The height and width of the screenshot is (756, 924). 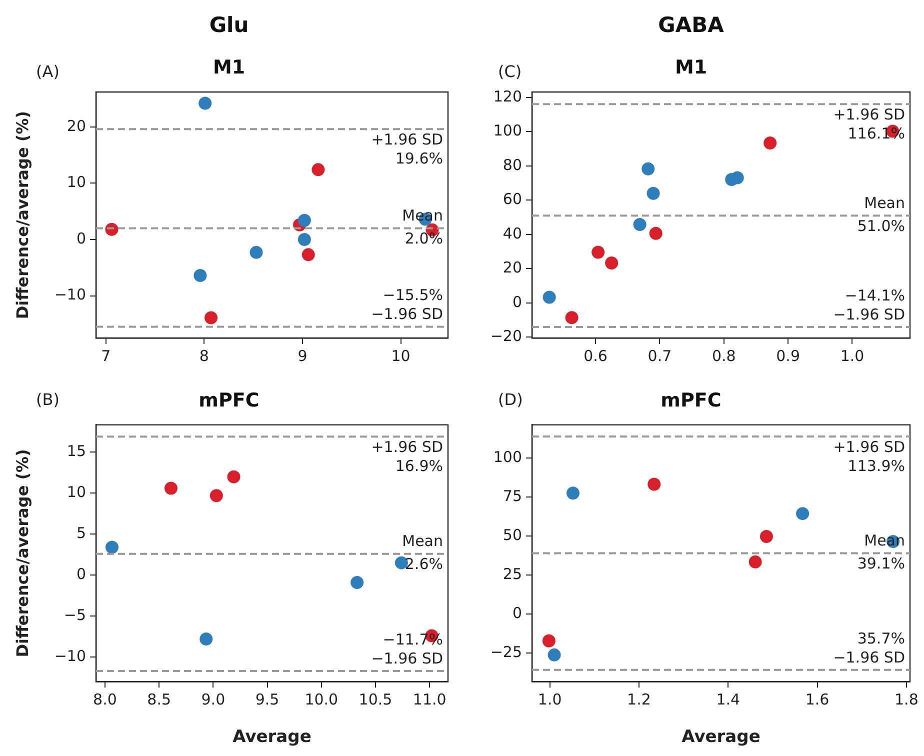 What do you see at coordinates (876, 465) in the screenshot?
I see `annotation: 113.9%` at bounding box center [876, 465].